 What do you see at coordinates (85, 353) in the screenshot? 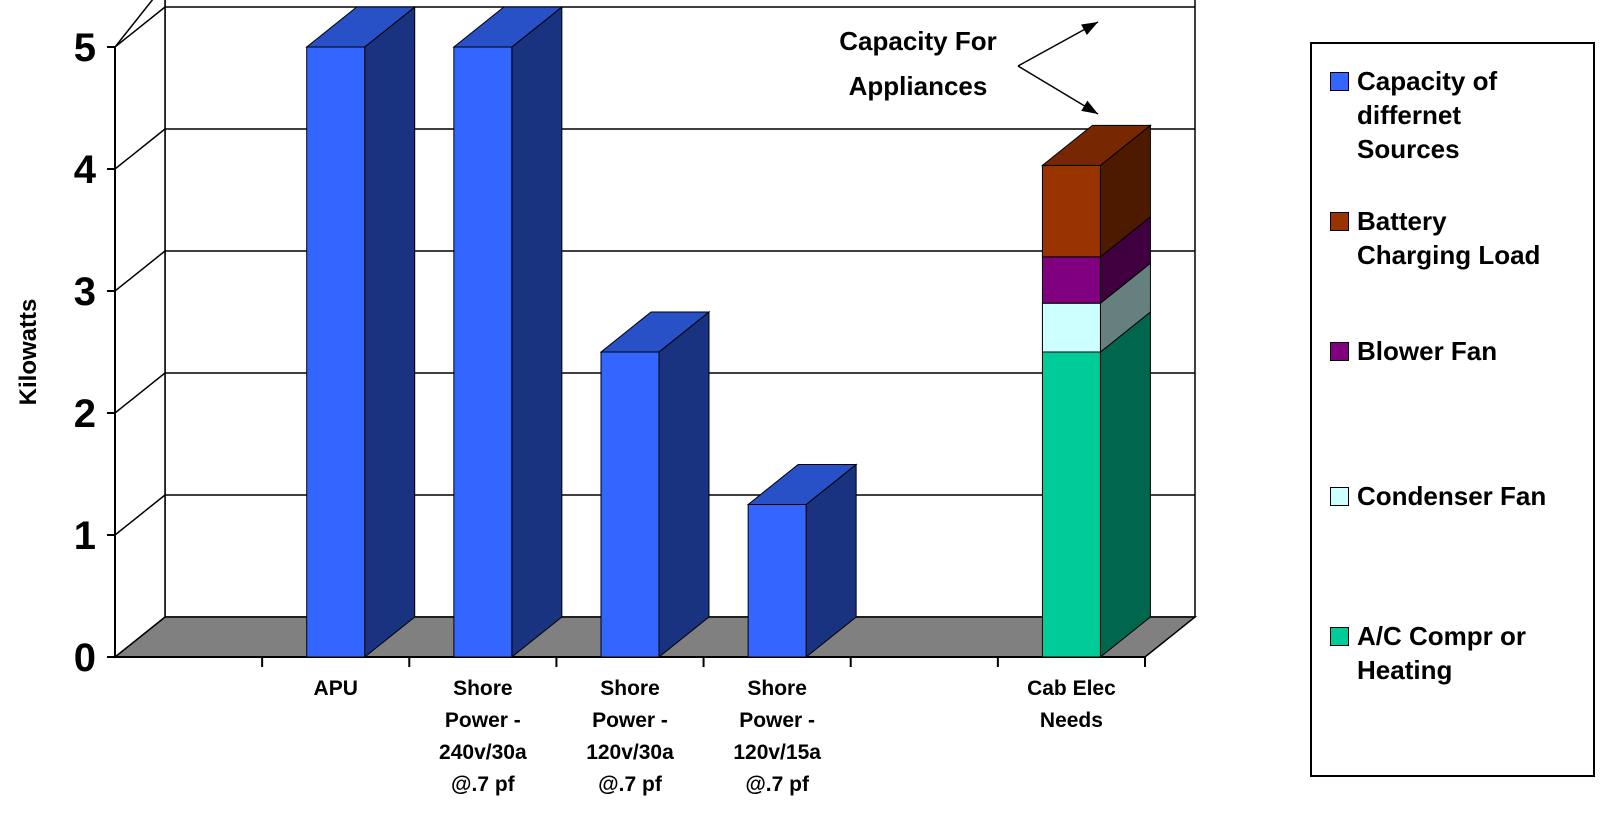
I see `y-tick-labels: 0 1 2 3 4 5` at bounding box center [85, 353].